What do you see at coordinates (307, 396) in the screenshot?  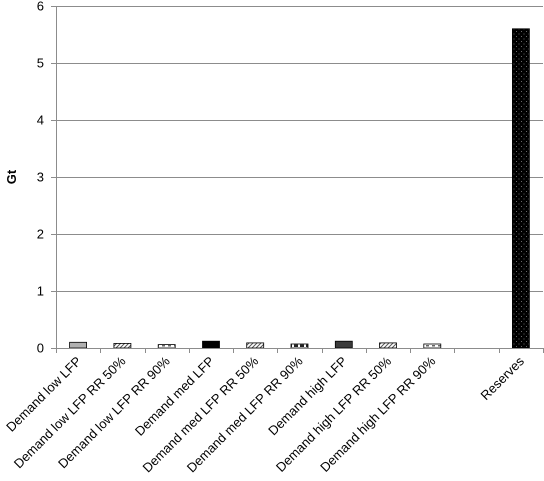 I see `x-tick-label: Demand high LFP` at bounding box center [307, 396].